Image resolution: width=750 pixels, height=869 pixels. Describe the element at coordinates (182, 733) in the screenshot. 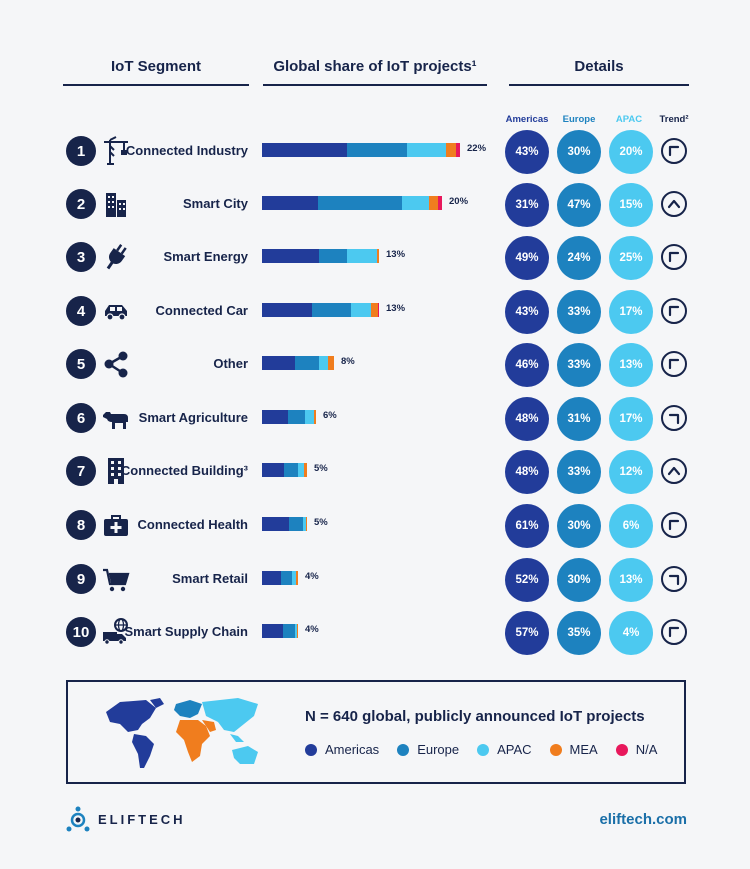

I see `world-map-icon` at that location.